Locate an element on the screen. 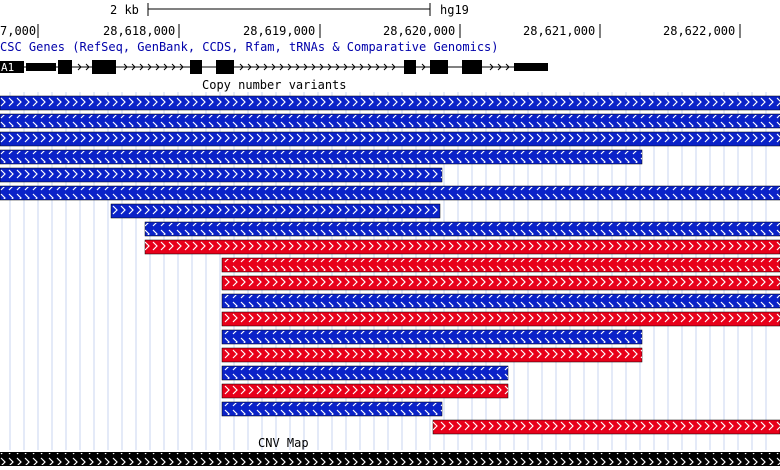 This screenshot has height=470, width=780. ruler-tick-label: 28,621,000 is located at coordinates (559, 31).